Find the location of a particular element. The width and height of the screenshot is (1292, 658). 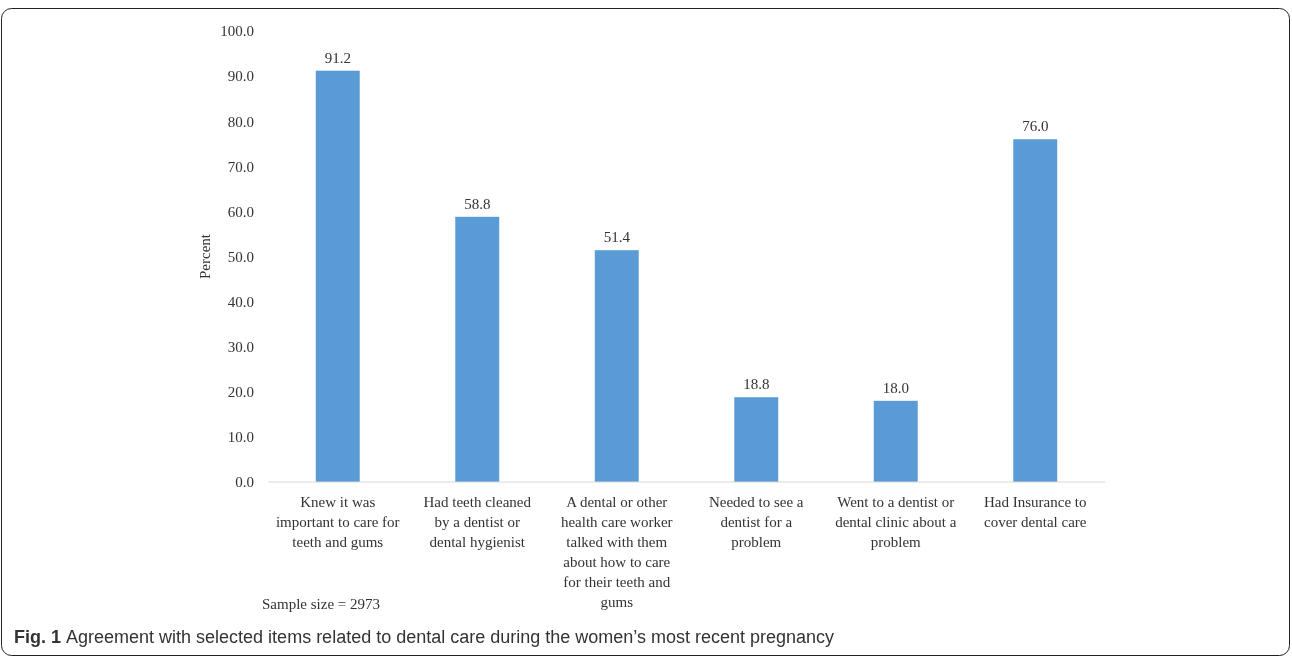

text: Sample size = 2973 is located at coordinates (321, 604).